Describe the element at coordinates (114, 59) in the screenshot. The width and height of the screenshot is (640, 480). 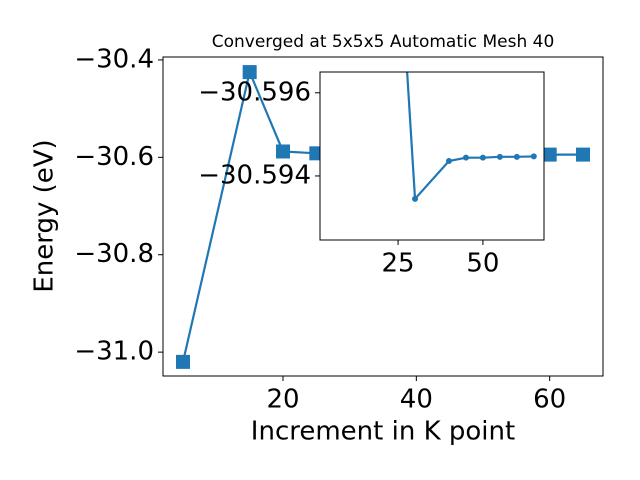
I see `y-tick-label: −30.4` at that location.